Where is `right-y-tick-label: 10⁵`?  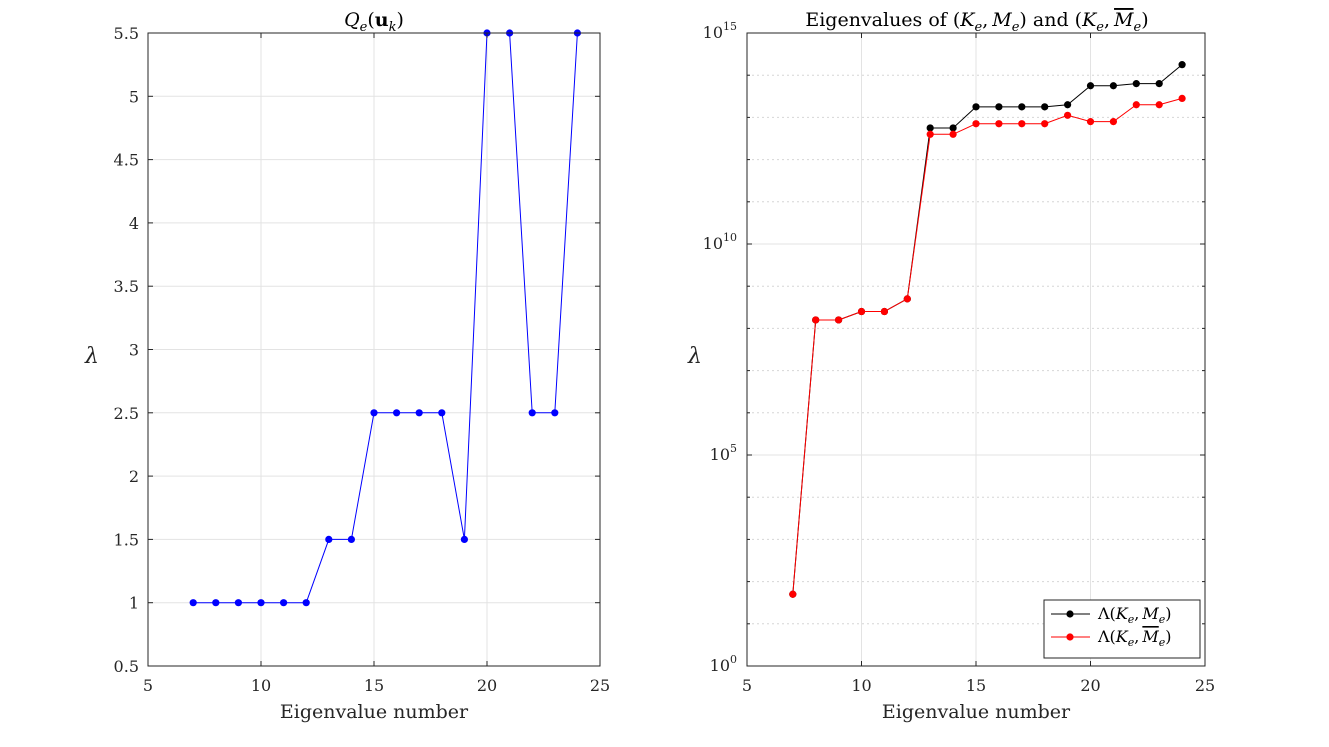 right-y-tick-label: 10⁵ is located at coordinates (723, 453).